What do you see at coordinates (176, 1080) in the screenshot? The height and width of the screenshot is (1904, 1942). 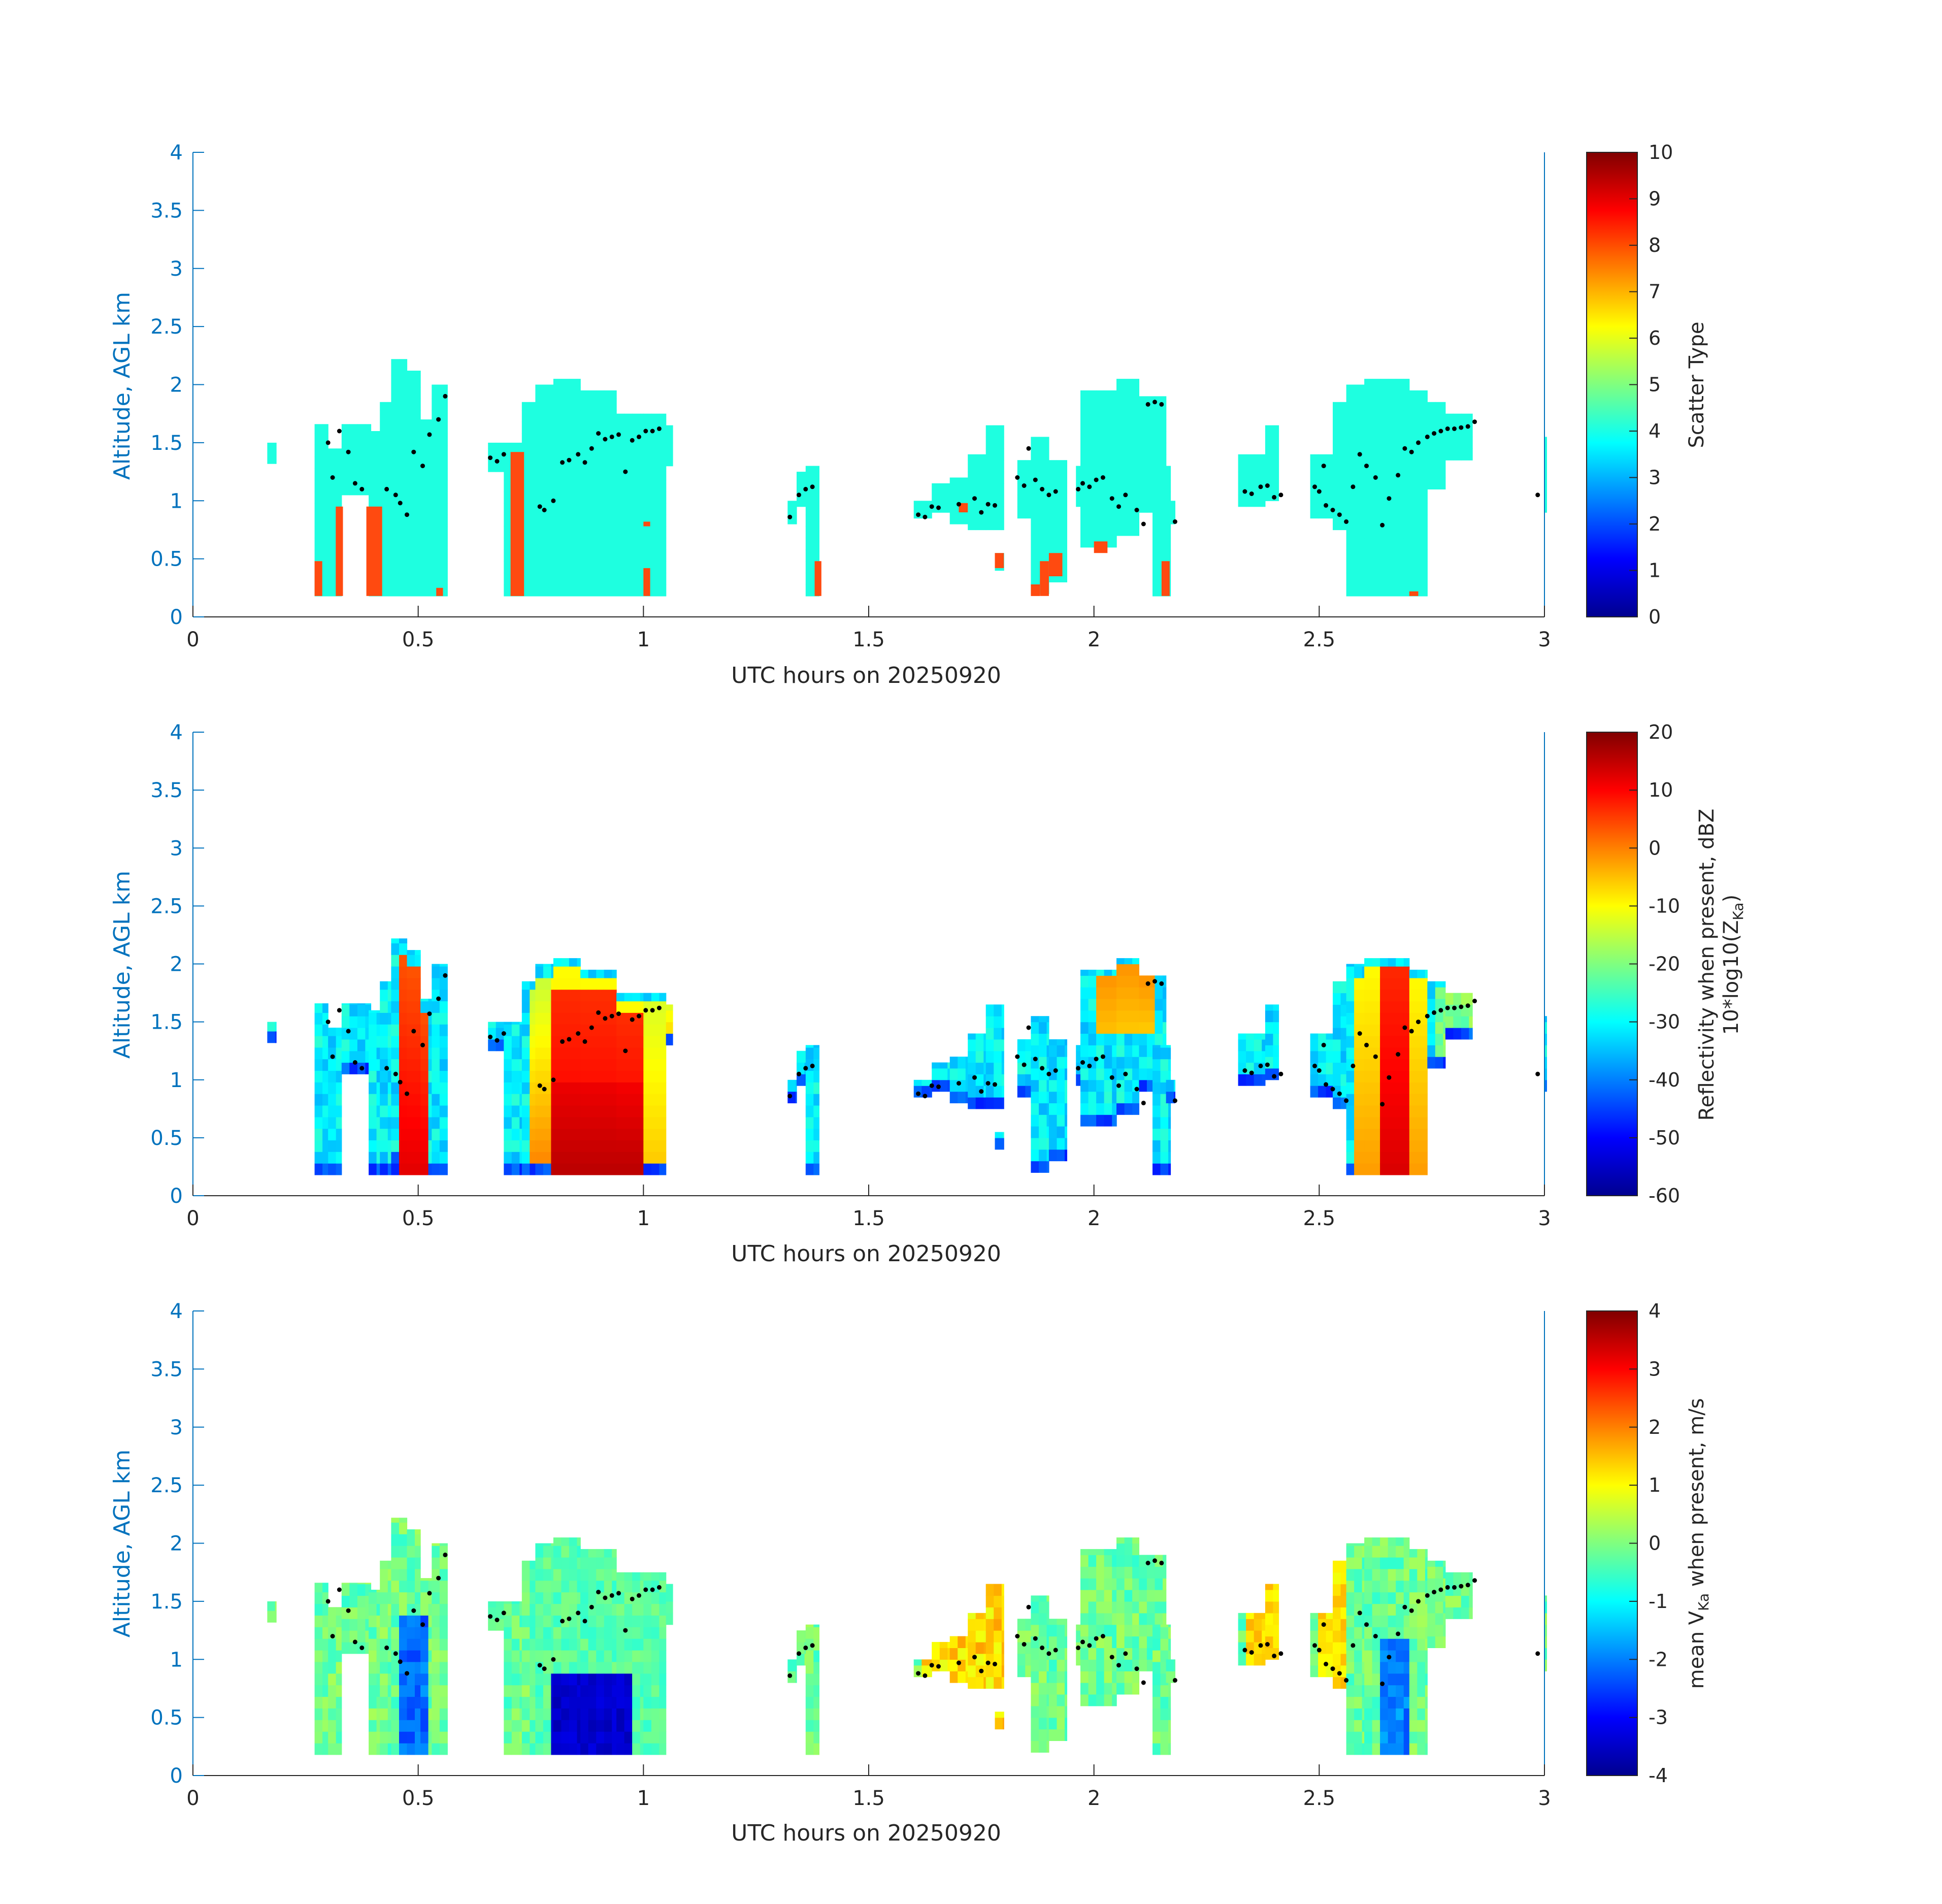 I see `y-tick-label: 1` at bounding box center [176, 1080].